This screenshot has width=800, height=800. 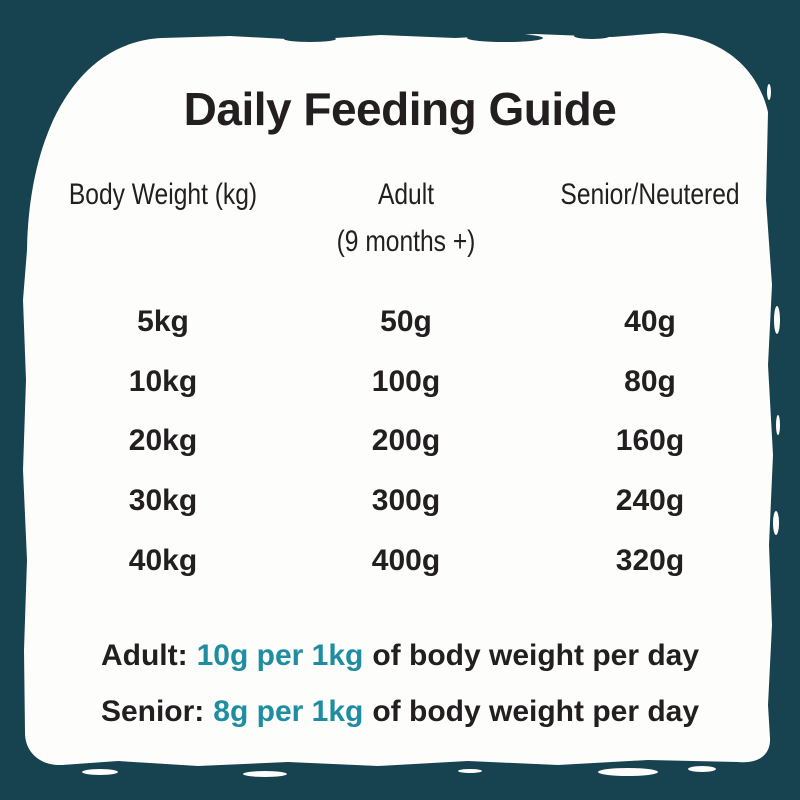 I want to click on table-row: 30kg 300g 240g, so click(x=400, y=501).